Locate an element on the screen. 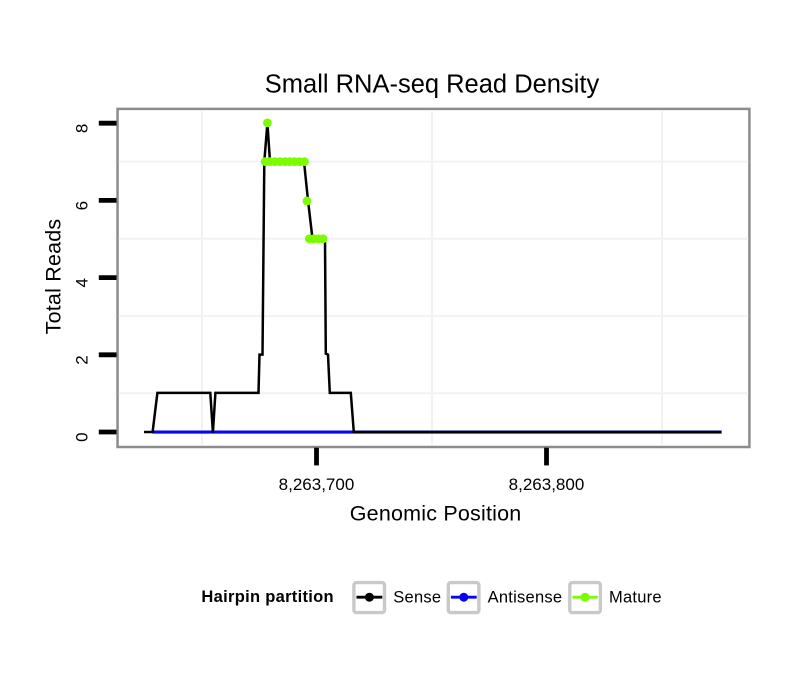 This screenshot has width=810, height=690. svg-text: Small RNA-seq Read Density is located at coordinates (432, 85).